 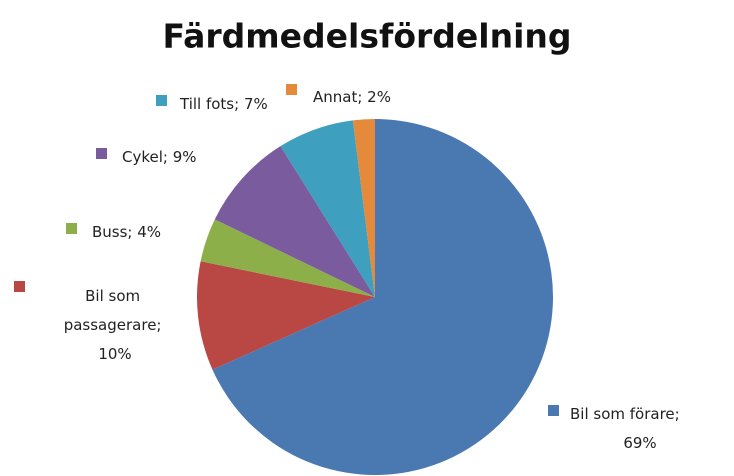 I want to click on data-label: Annat; 2%, so click(x=352, y=97).